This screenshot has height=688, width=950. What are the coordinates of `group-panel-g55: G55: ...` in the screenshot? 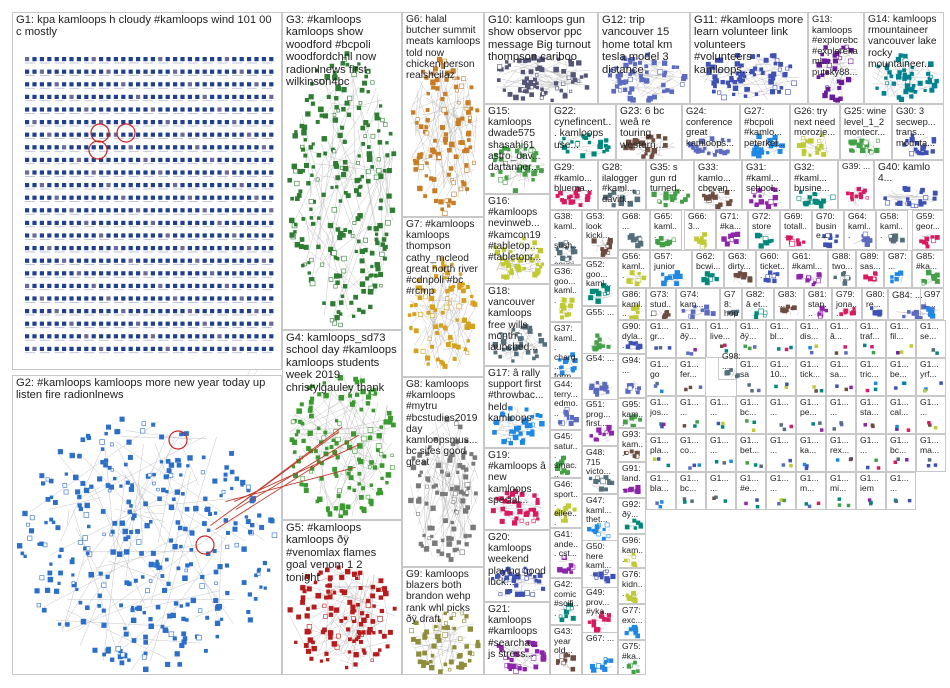 It's located at (600, 330).